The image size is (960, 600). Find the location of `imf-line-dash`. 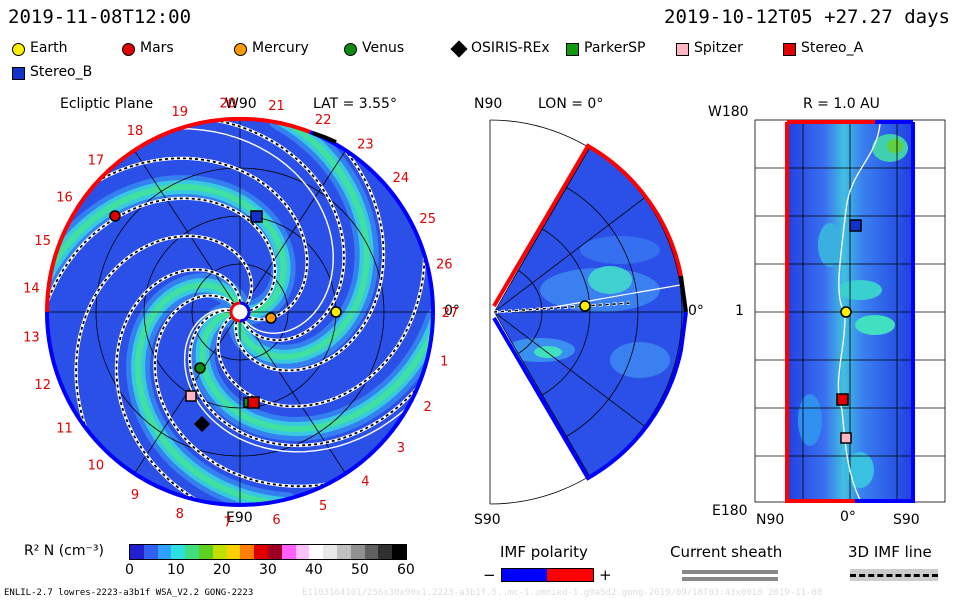

imf-line-dash is located at coordinates (894, 575).